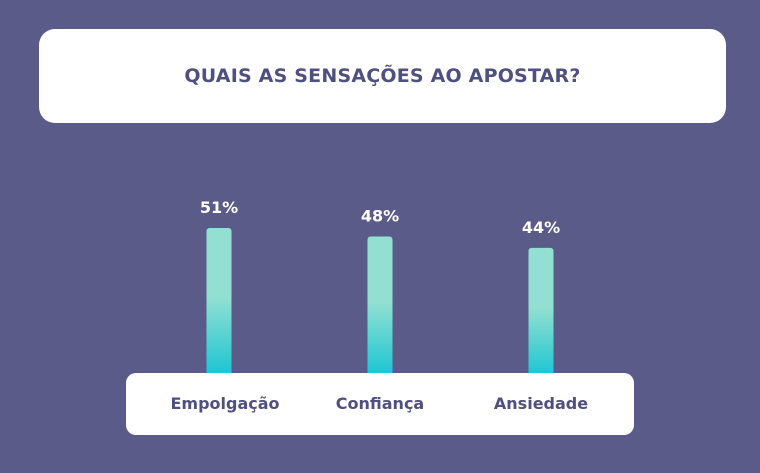 This screenshot has width=760, height=473. What do you see at coordinates (541, 227) in the screenshot?
I see `value-label-3: 44%` at bounding box center [541, 227].